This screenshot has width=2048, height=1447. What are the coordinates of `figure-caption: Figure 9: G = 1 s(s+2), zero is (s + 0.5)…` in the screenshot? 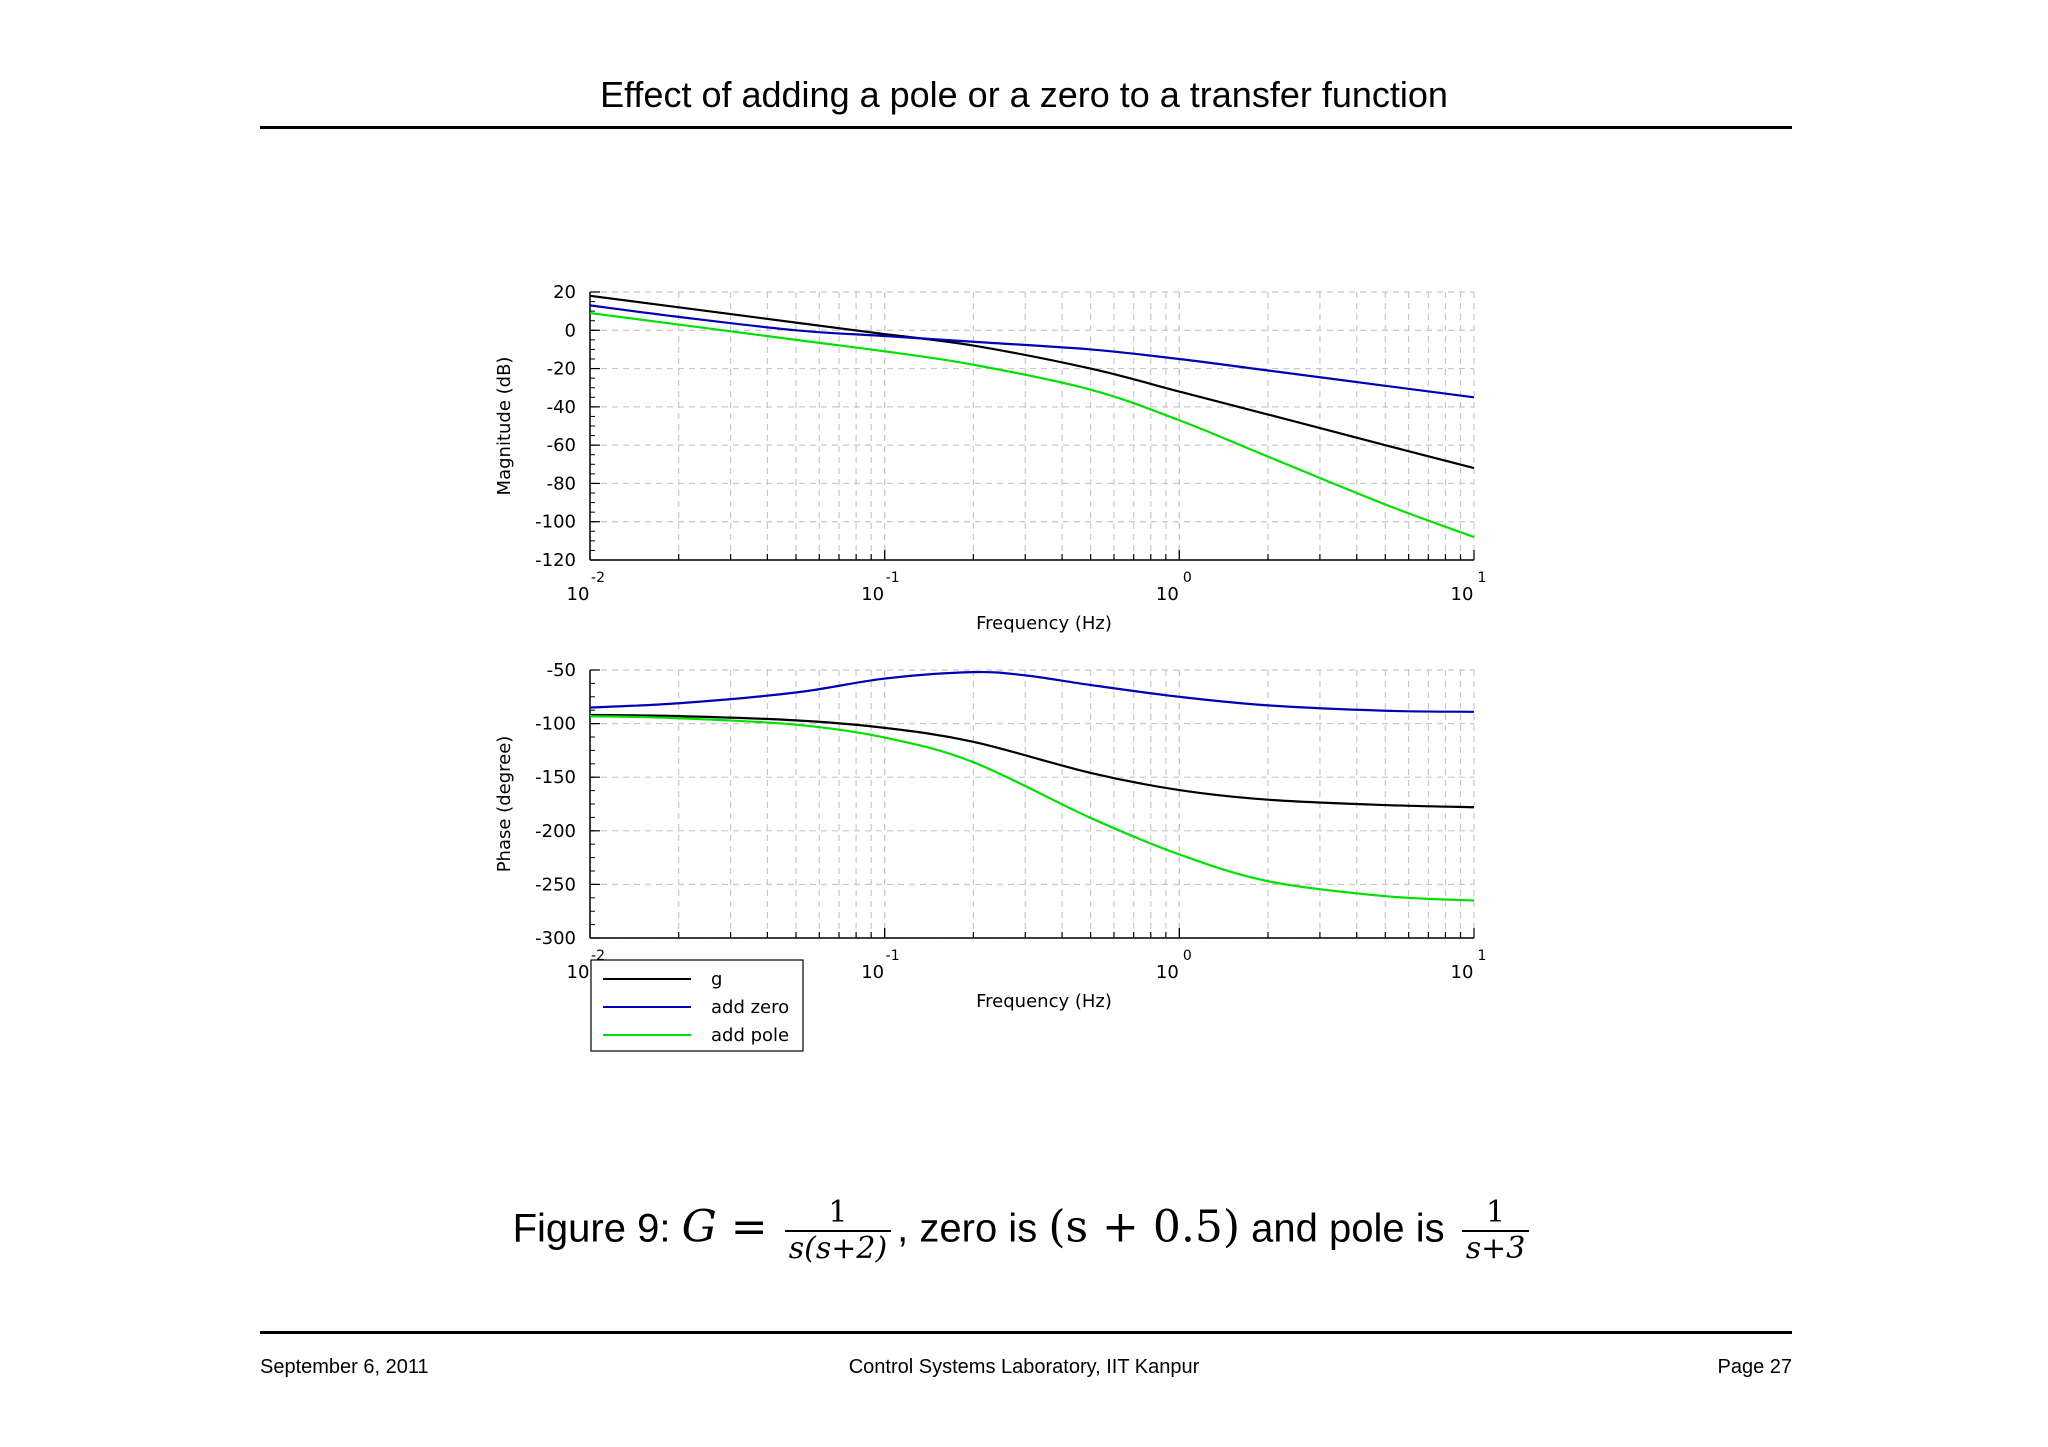 It's located at (1024, 1231).